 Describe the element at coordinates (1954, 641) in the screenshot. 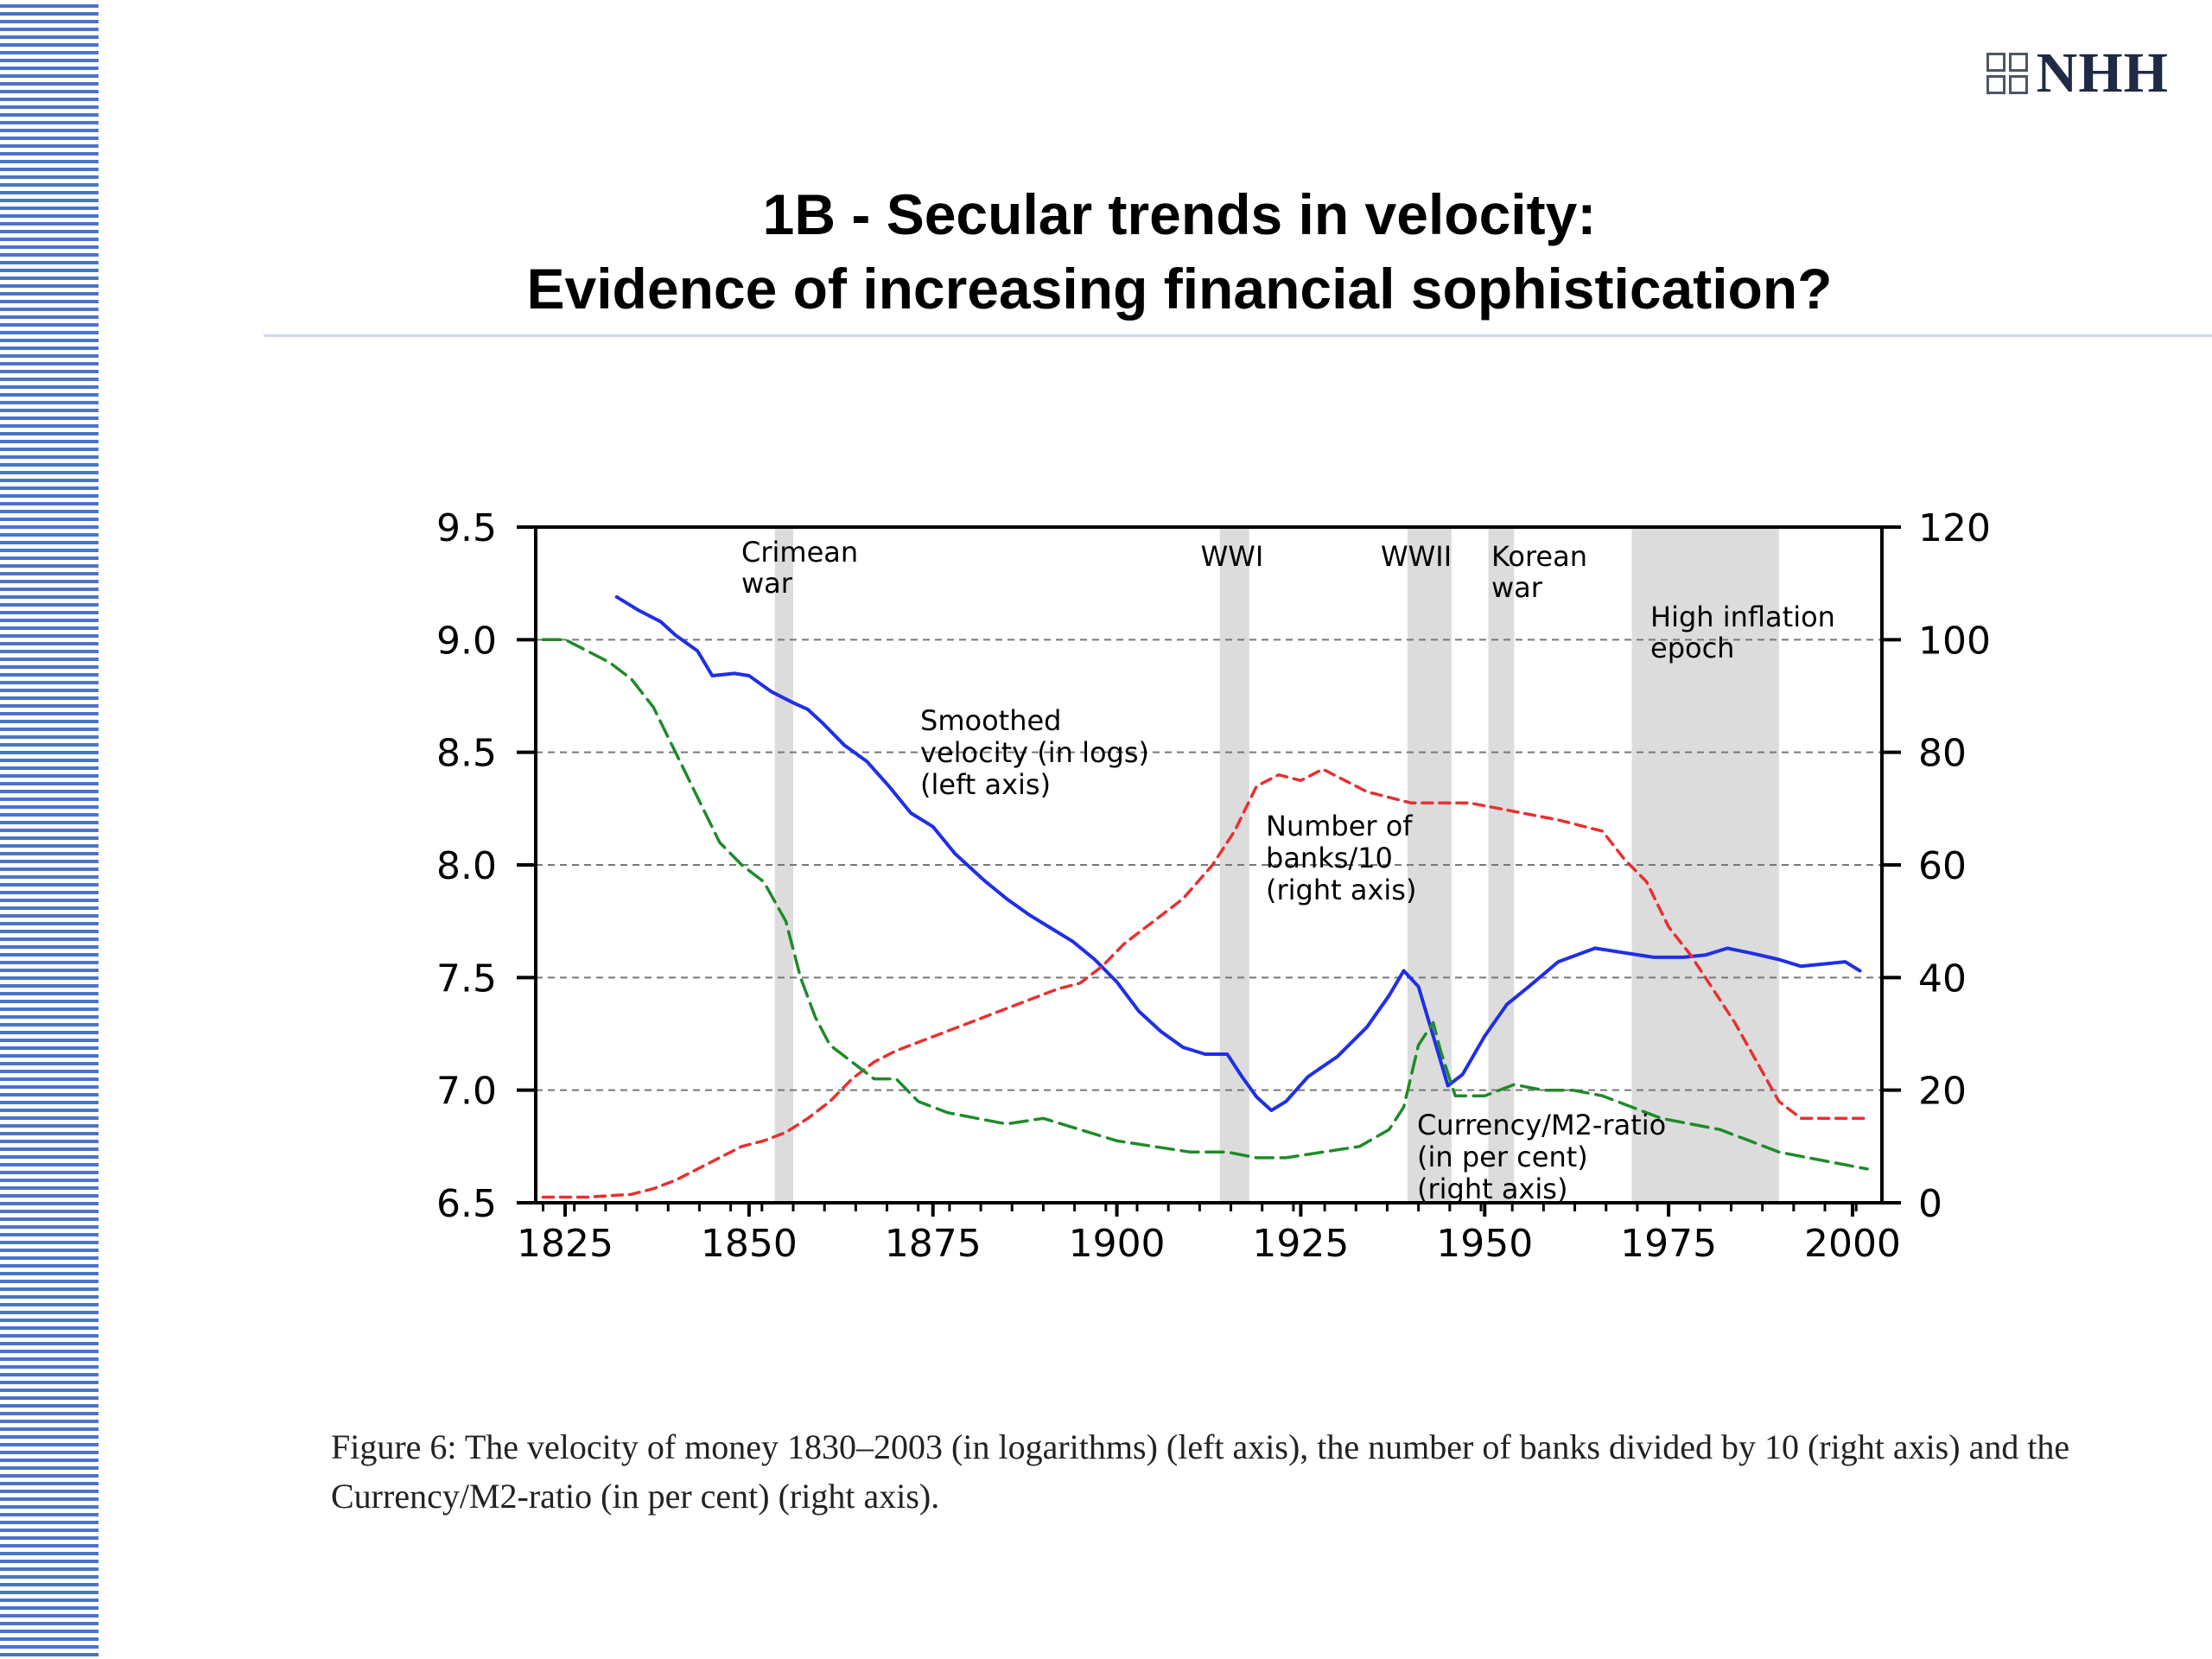

I see `right-axis-tick-label: 100` at that location.